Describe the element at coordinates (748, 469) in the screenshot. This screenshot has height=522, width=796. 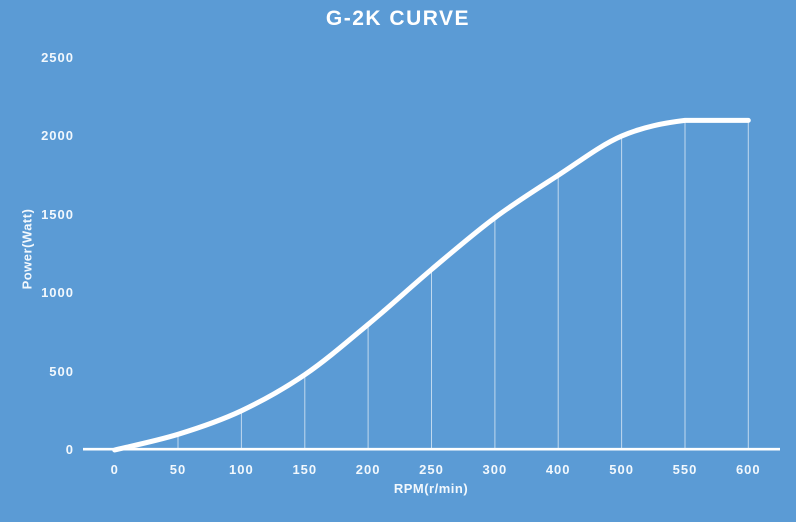
I see `x-tick-label: 600` at that location.